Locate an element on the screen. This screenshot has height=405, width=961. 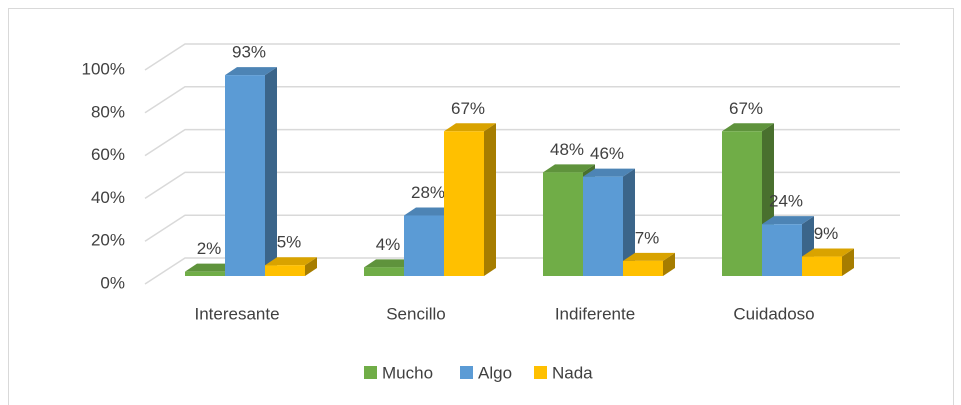
x-tick-label: Cuidadoso is located at coordinates (773, 313).